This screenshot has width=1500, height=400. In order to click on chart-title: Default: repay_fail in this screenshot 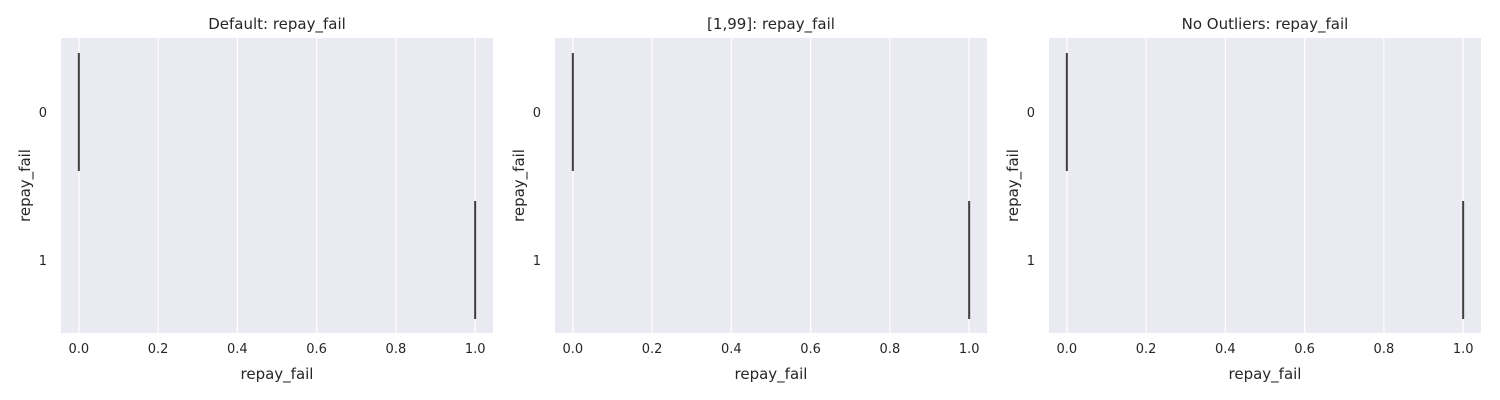, I will do `click(277, 24)`.